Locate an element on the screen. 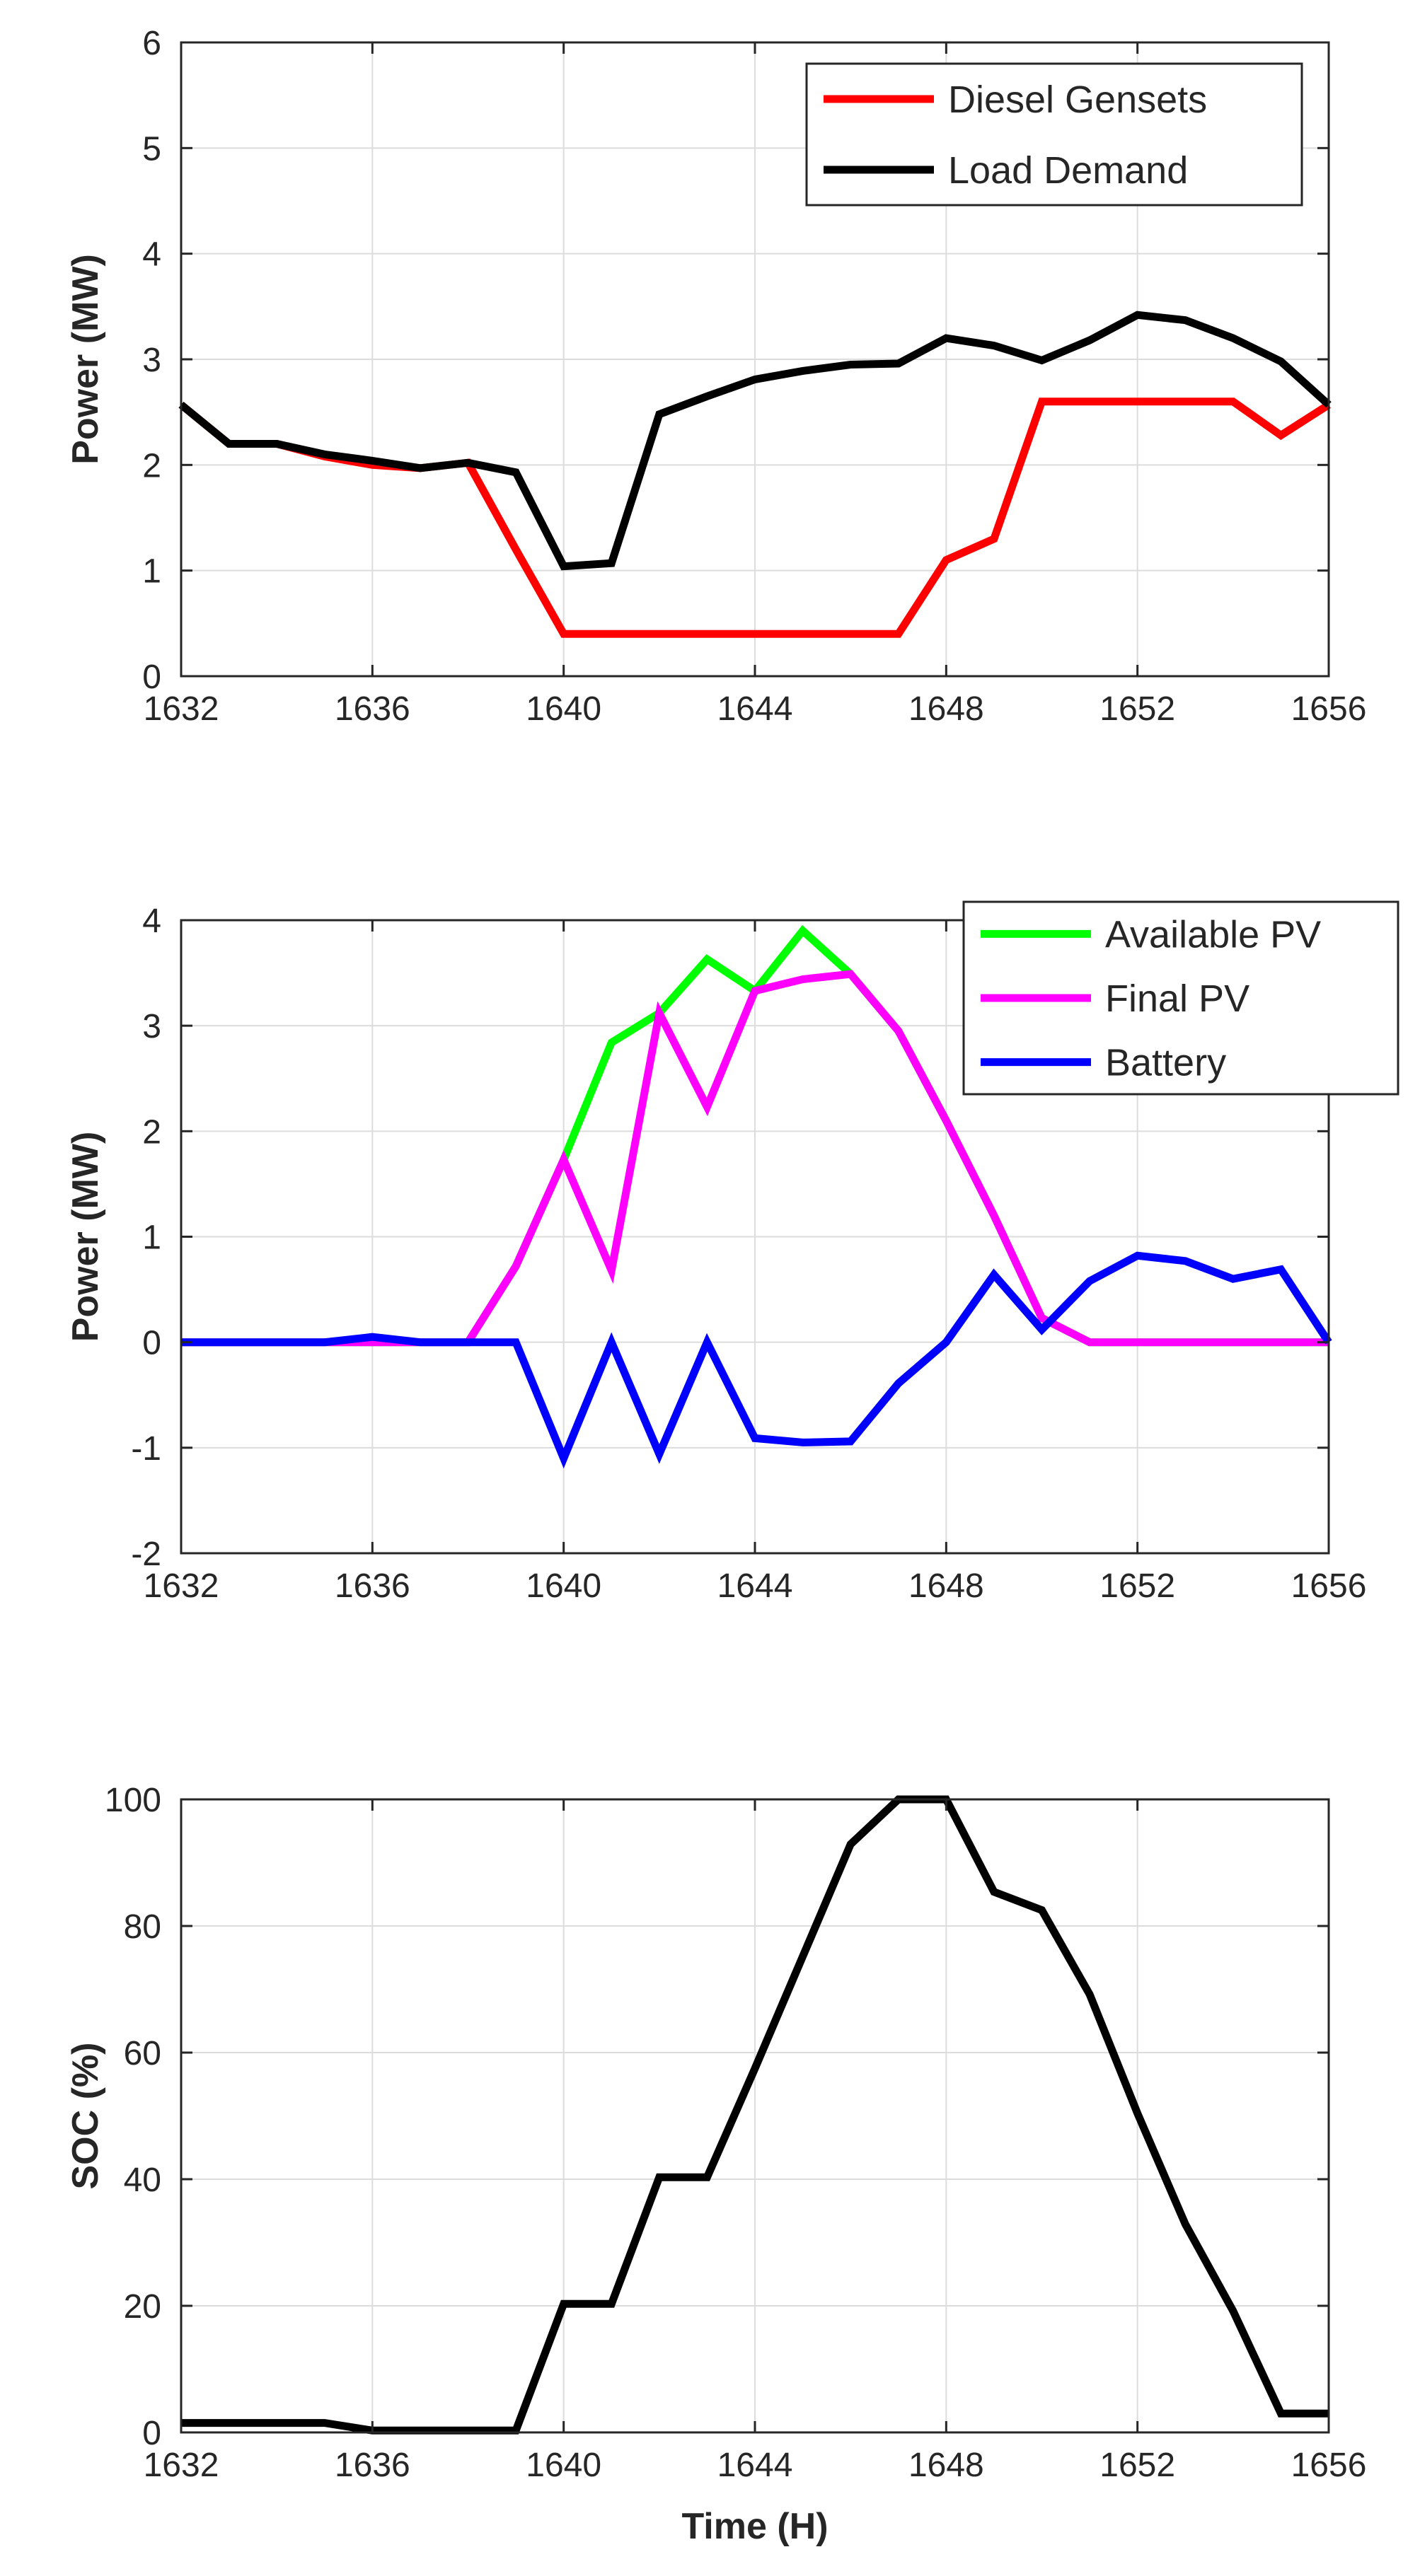 Image resolution: width=1420 pixels, height=2576 pixels. legend-label: Diesel Gensets is located at coordinates (1077, 100).